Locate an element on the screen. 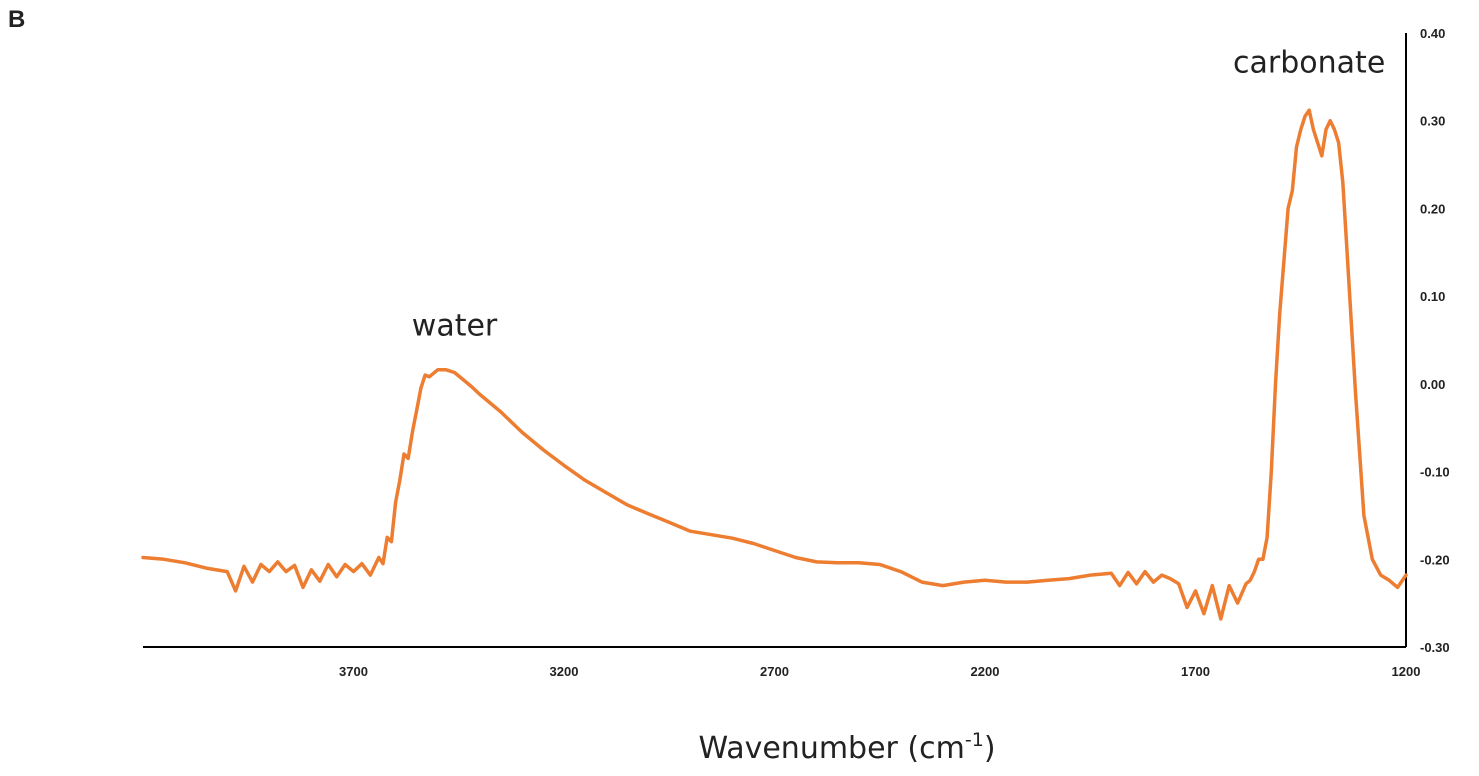  panel-label: B is located at coordinates (17, 19).